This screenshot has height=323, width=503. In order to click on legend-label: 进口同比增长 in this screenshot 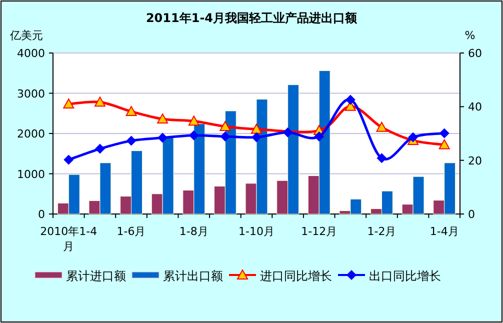, I will do `click(296, 276)`.